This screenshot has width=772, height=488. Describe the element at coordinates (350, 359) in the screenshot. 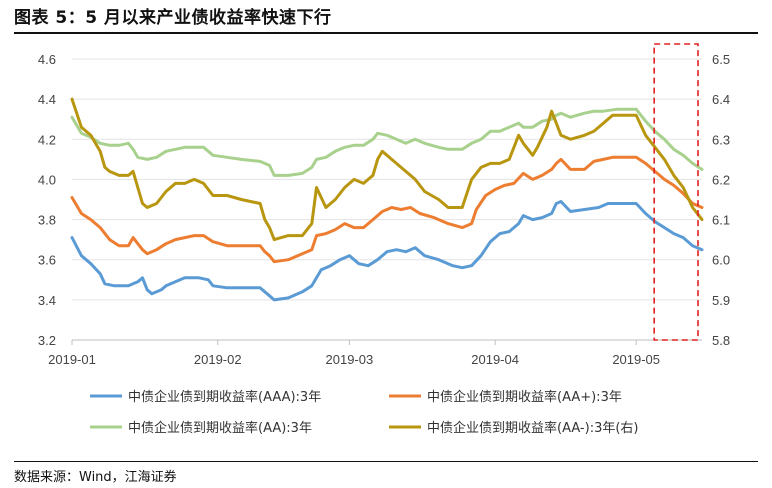

I see `x-tick-label: 2019-03` at that location.